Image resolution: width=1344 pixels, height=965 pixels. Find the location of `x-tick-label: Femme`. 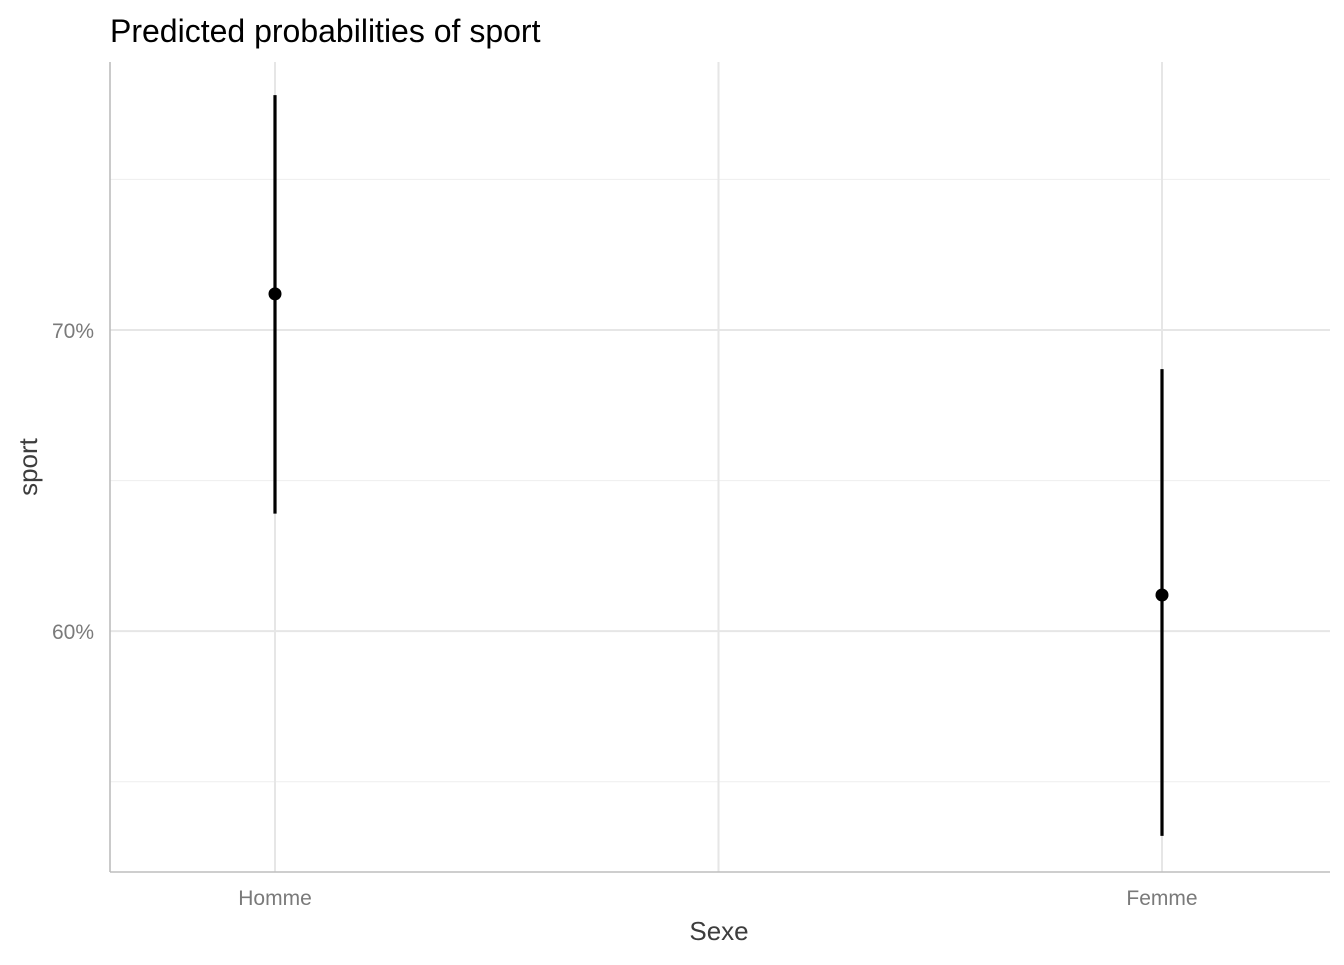

x-tick-label: Femme is located at coordinates (1161, 898).